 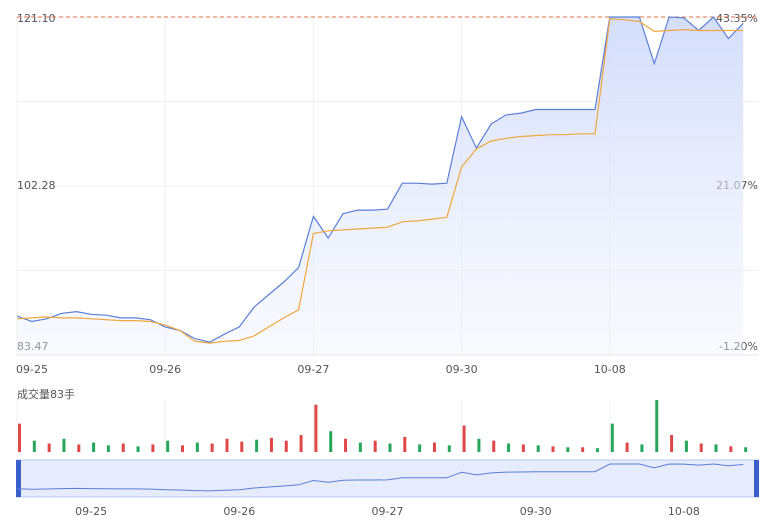 I want to click on navigator-line, so click(x=380, y=477).